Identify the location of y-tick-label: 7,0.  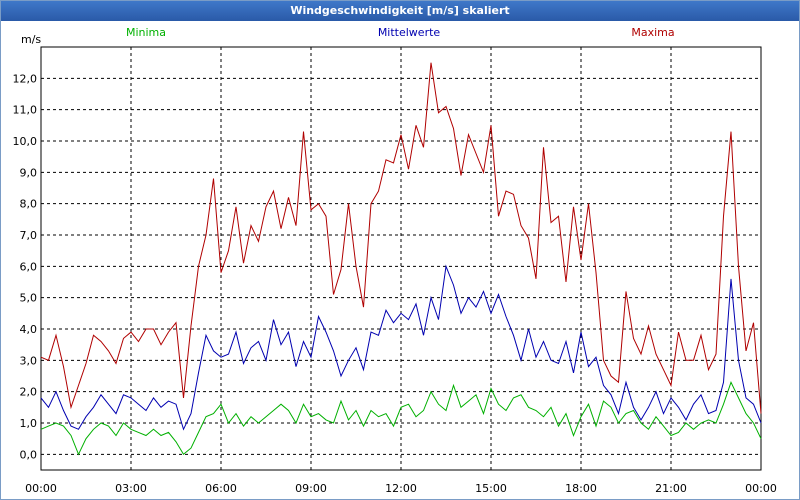
(29, 235).